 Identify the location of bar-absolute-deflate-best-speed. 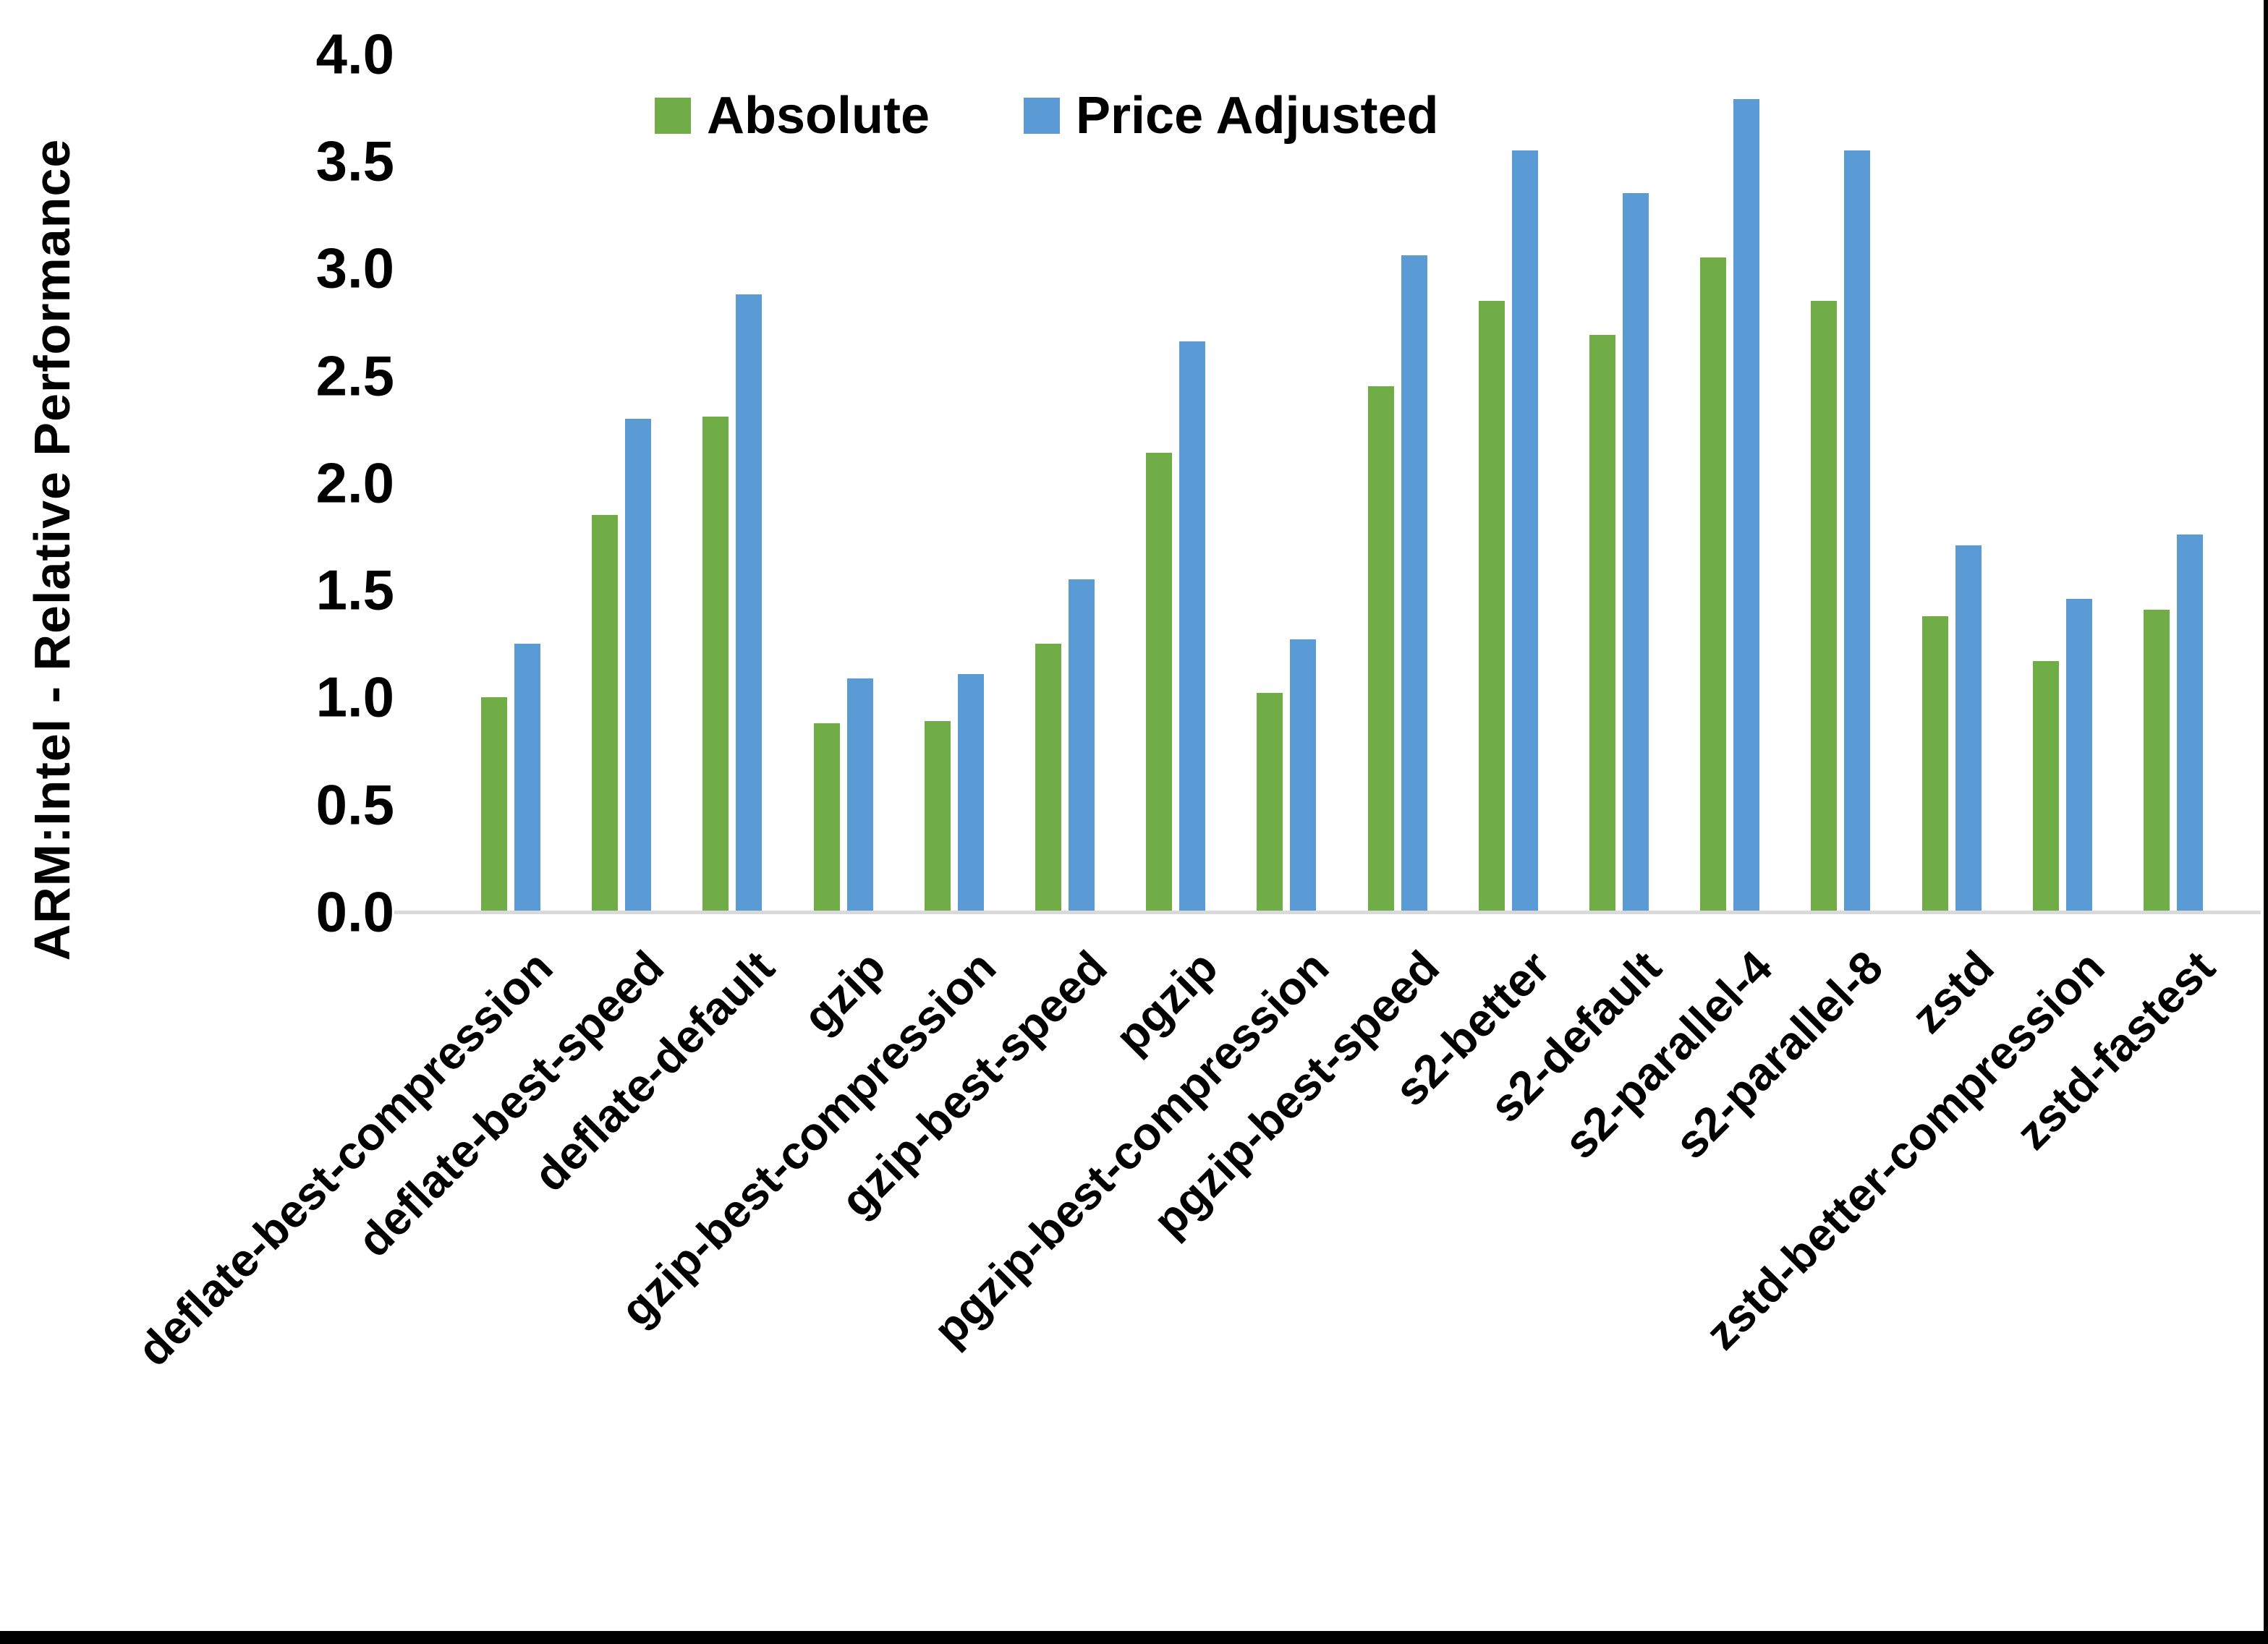
(605, 713).